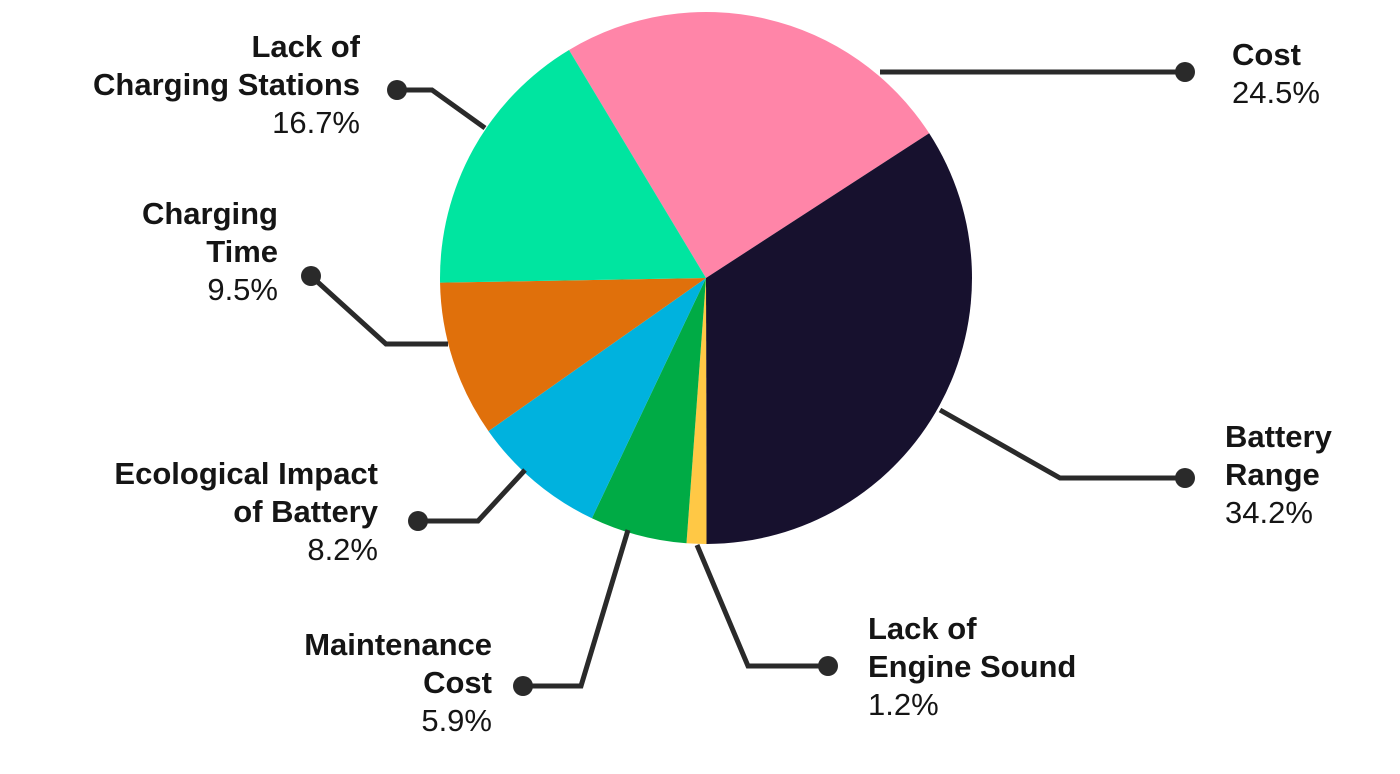 This screenshot has width=1400, height=774. What do you see at coordinates (903, 704) in the screenshot?
I see `slice-value: 1.2%` at bounding box center [903, 704].